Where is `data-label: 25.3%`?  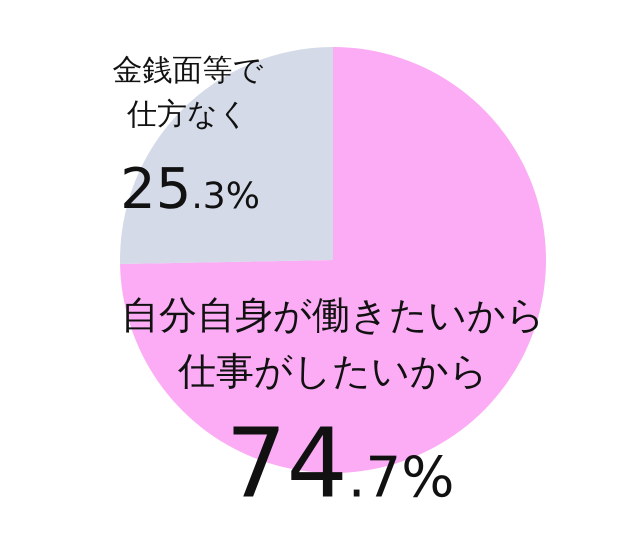 data-label: 25.3% is located at coordinates (190, 189).